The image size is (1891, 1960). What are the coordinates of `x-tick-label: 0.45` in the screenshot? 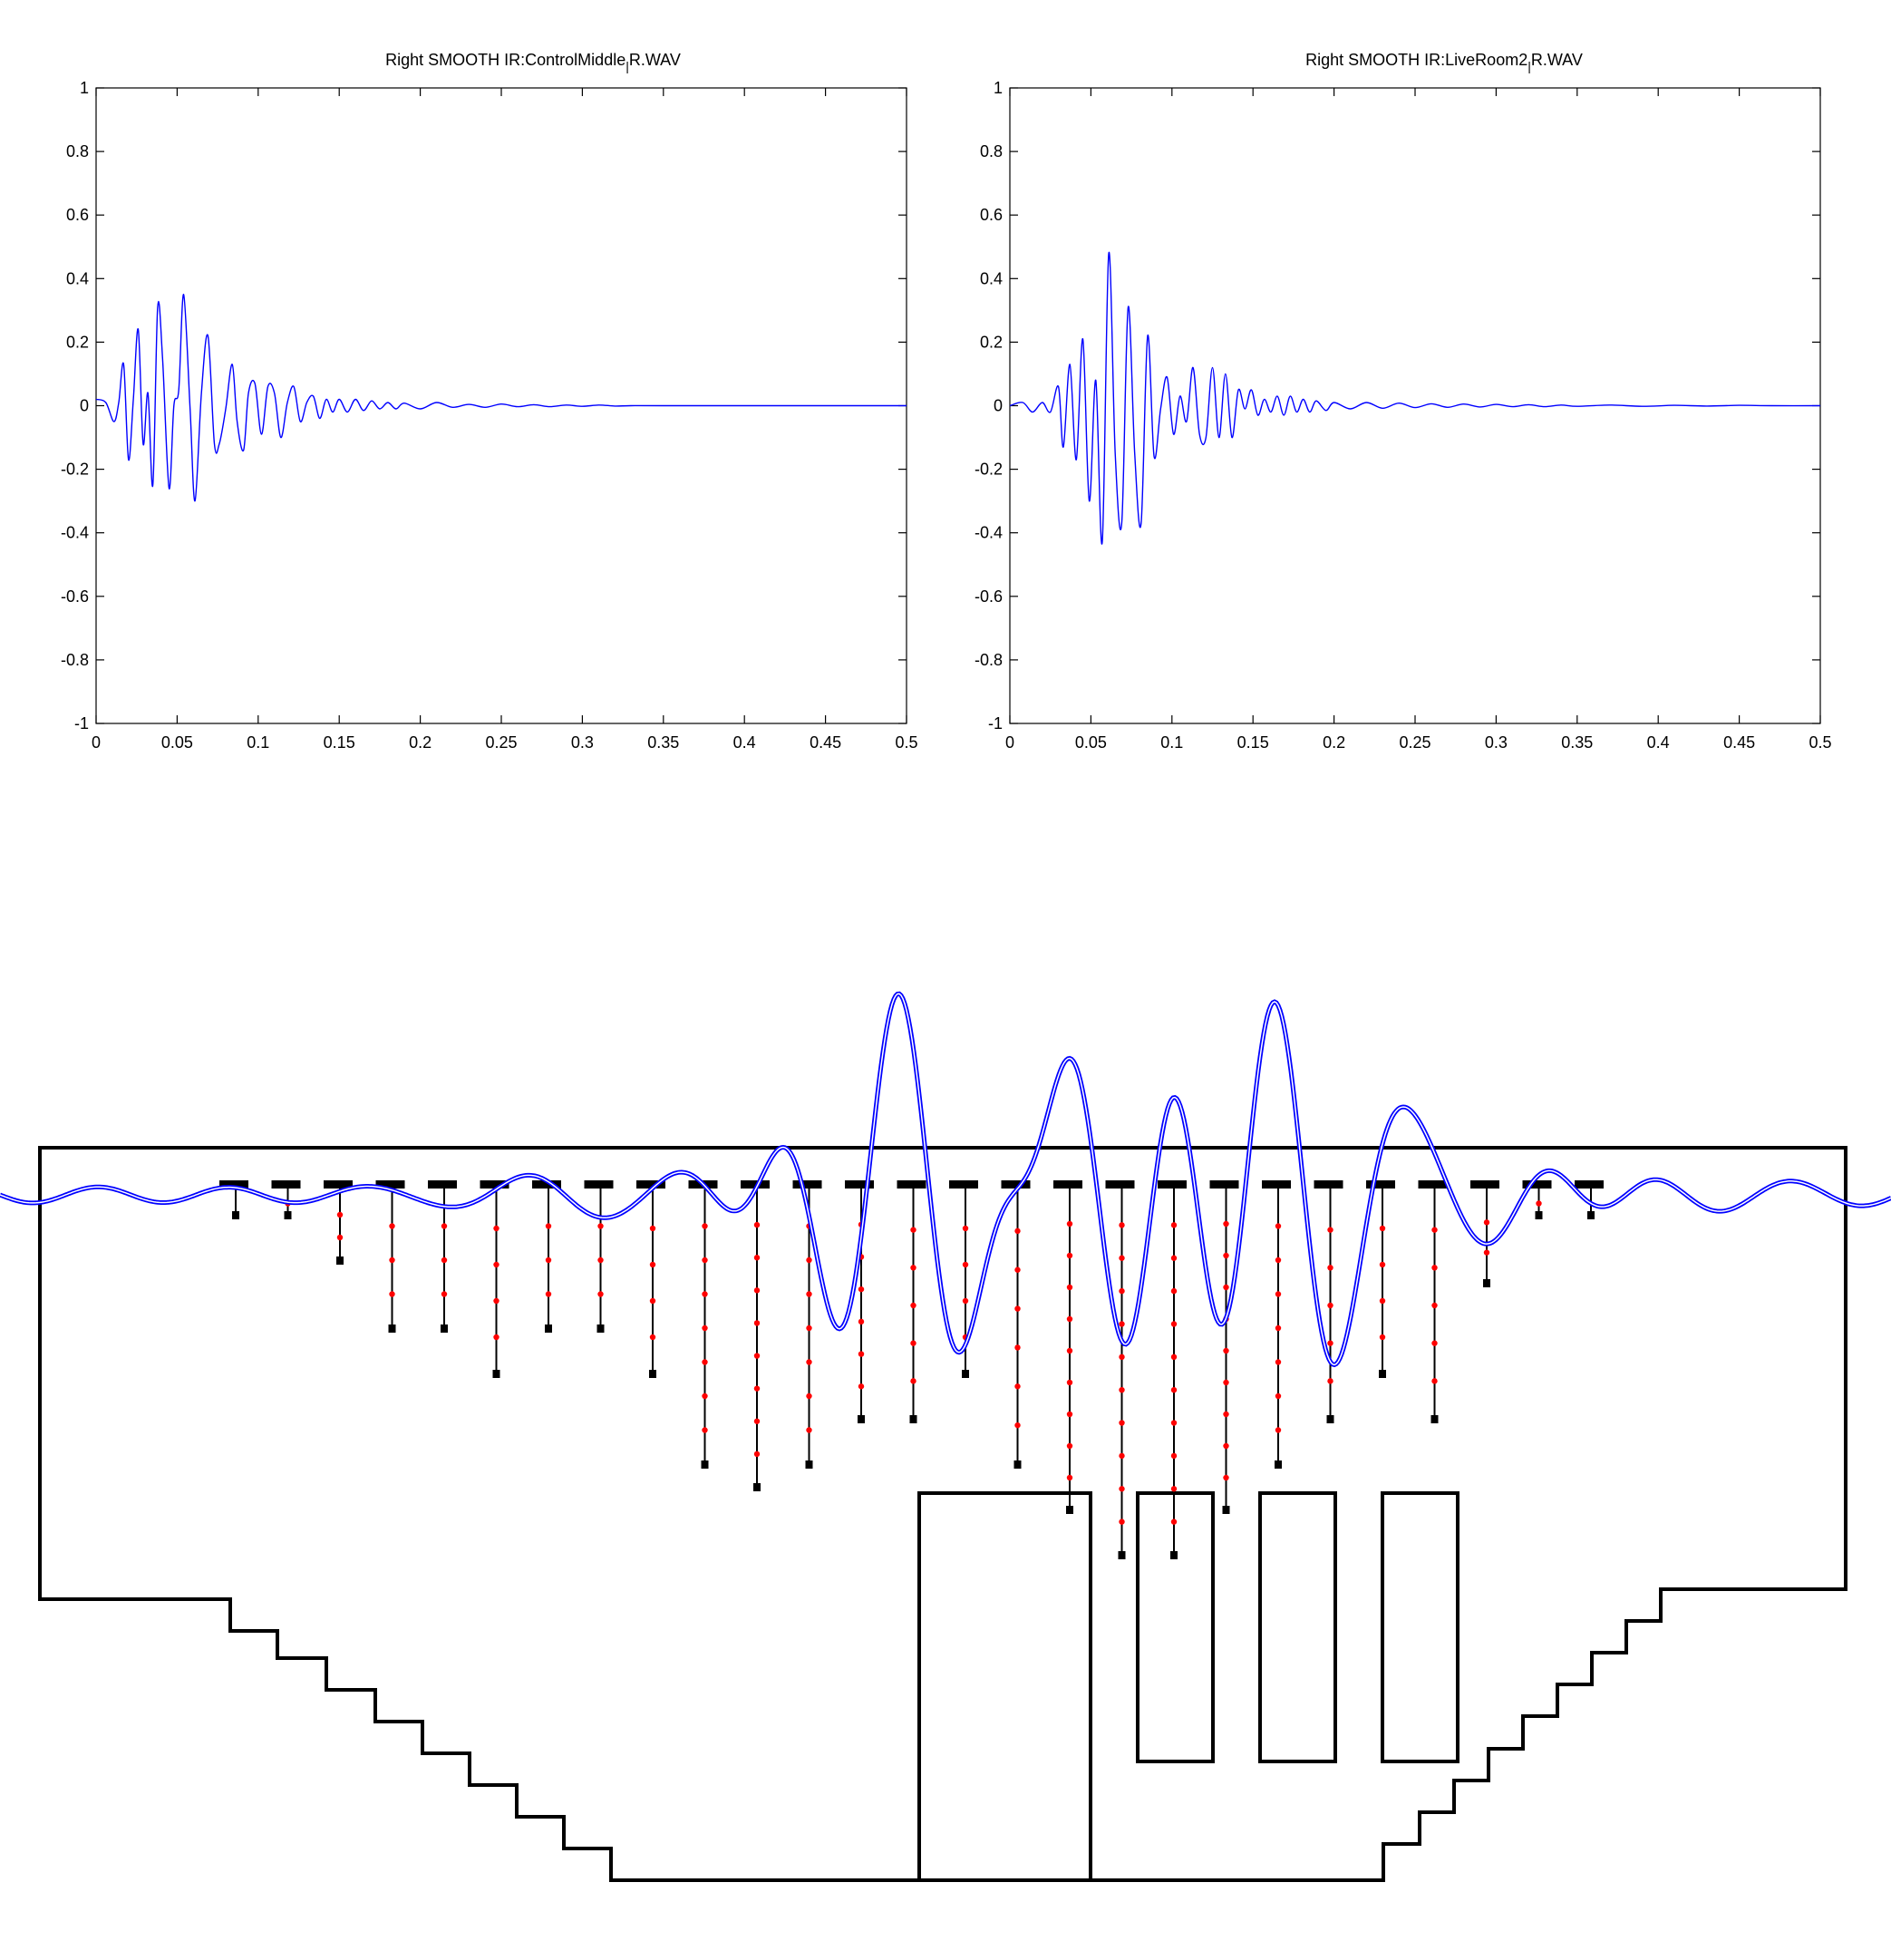 It's located at (826, 742).